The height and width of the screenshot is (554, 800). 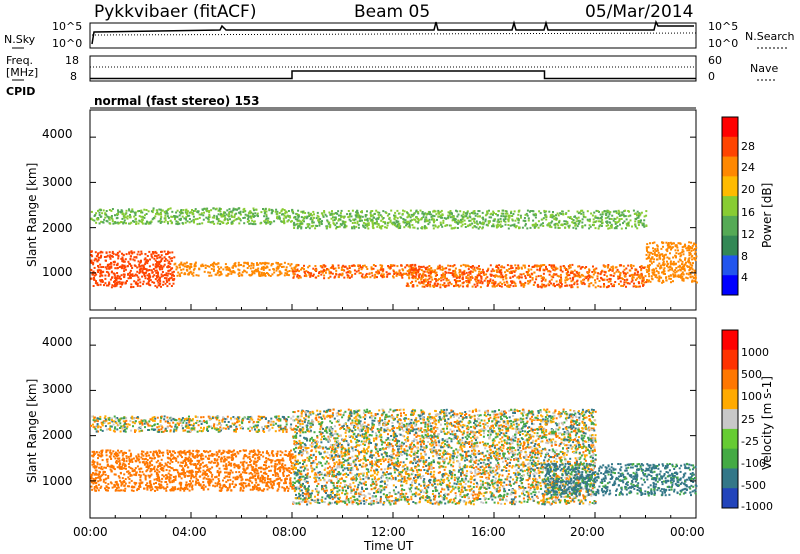 What do you see at coordinates (22, 72) in the screenshot?
I see `freq-unit-label: [MHz]` at bounding box center [22, 72].